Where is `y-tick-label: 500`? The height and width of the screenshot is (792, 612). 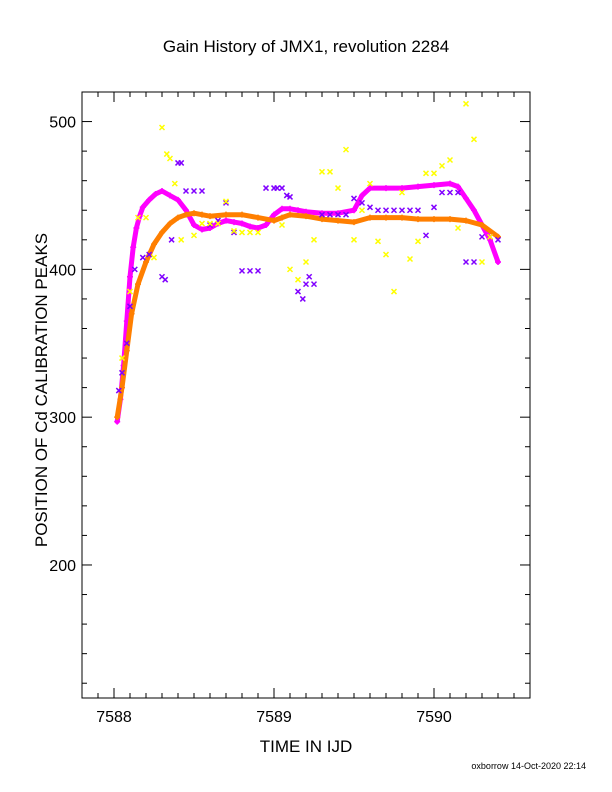 y-tick-label: 500 is located at coordinates (62, 123).